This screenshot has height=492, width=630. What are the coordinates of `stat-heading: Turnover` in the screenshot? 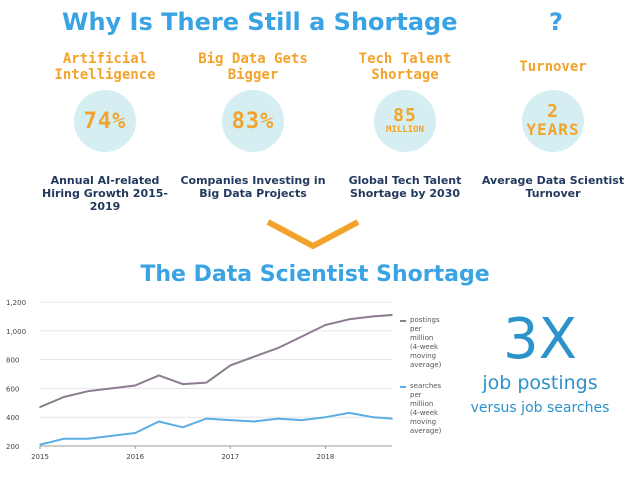 It's located at (553, 67).